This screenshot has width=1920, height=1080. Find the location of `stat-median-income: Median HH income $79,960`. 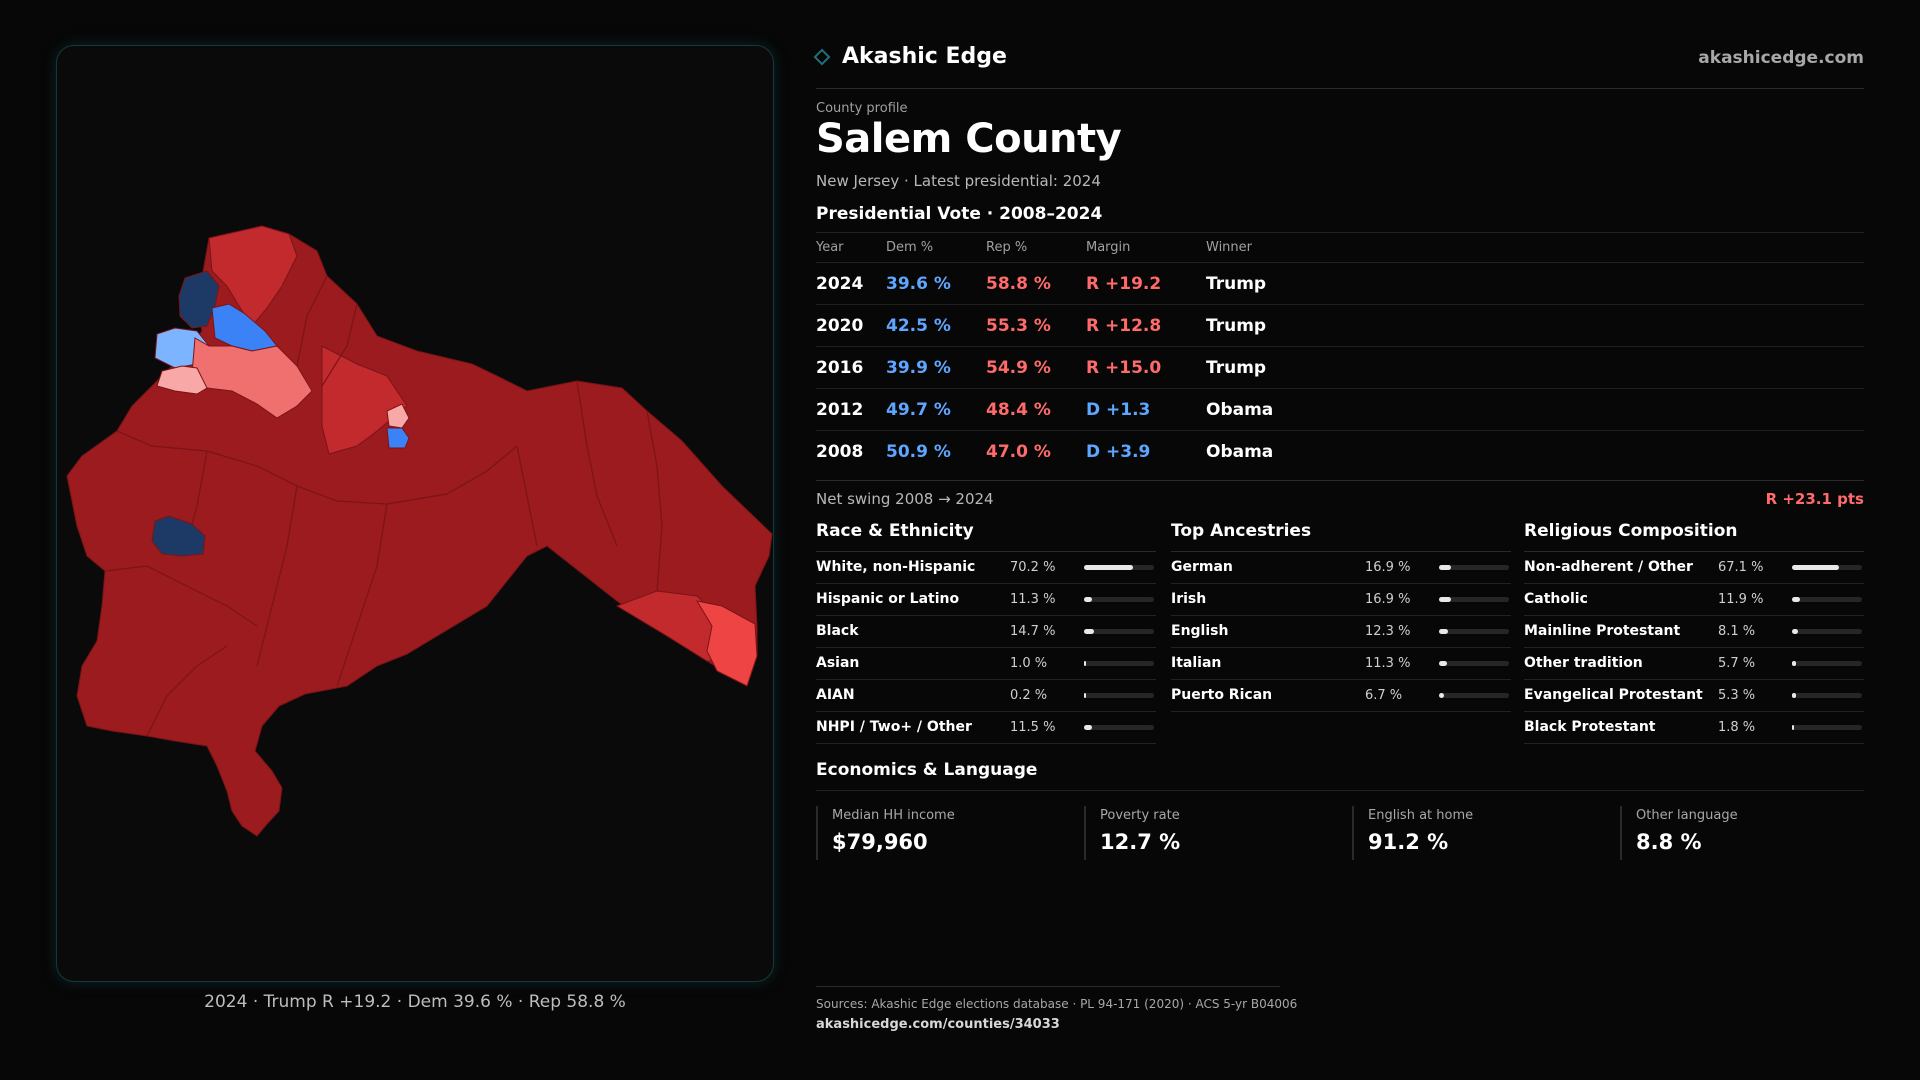

stat-median-income: Median HH income $79,960 is located at coordinates (947, 833).